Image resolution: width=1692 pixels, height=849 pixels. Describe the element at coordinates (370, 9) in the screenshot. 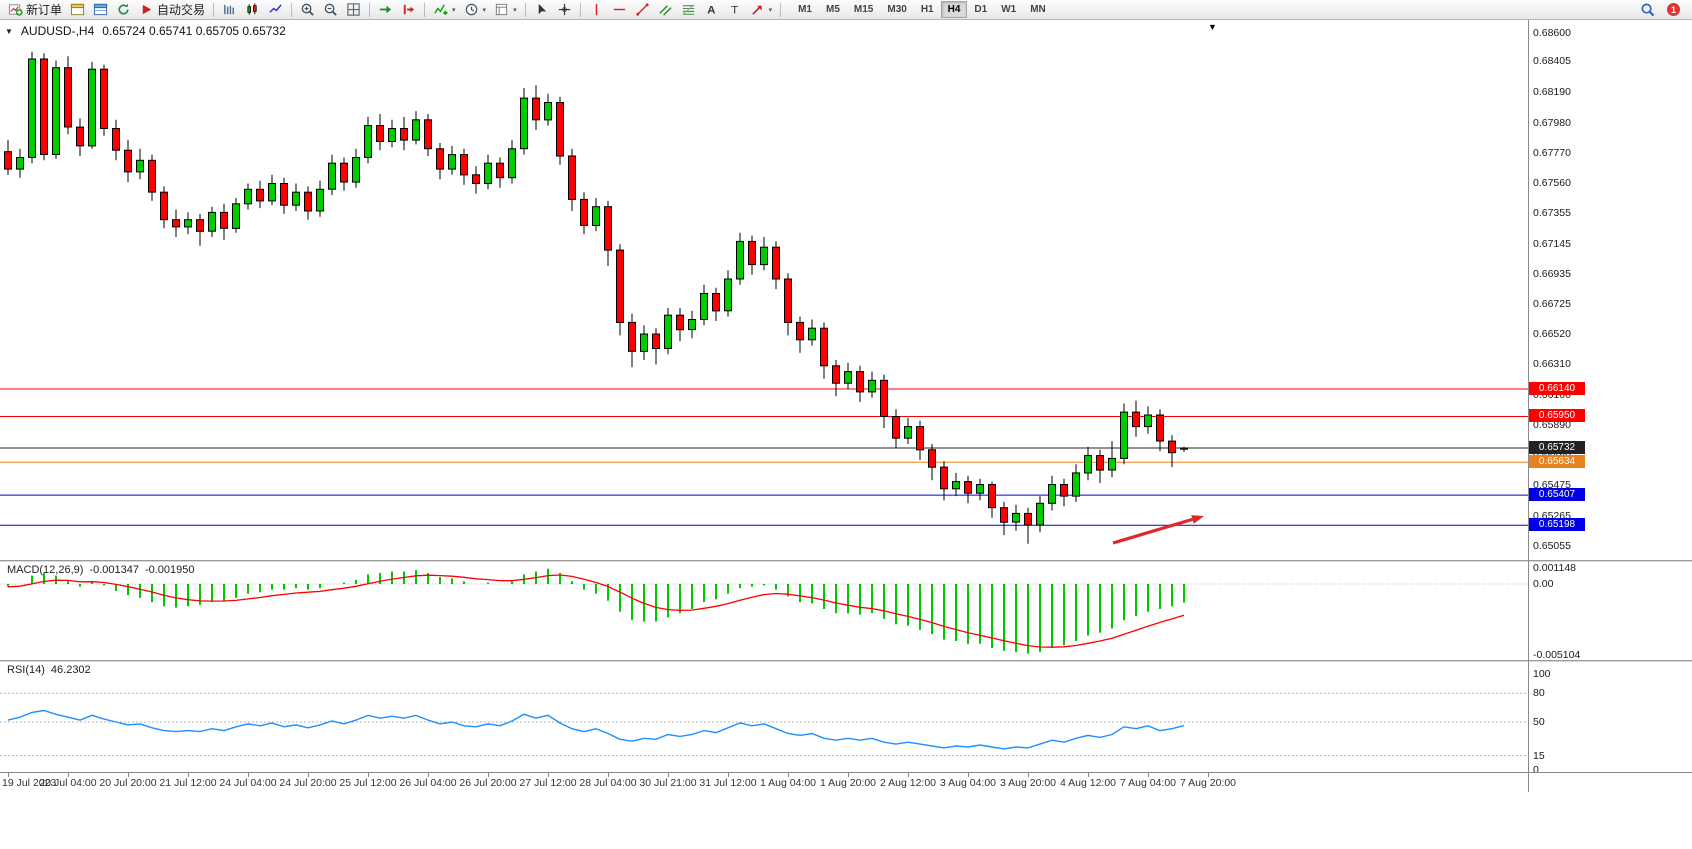

I see `toolbar-separator` at that location.